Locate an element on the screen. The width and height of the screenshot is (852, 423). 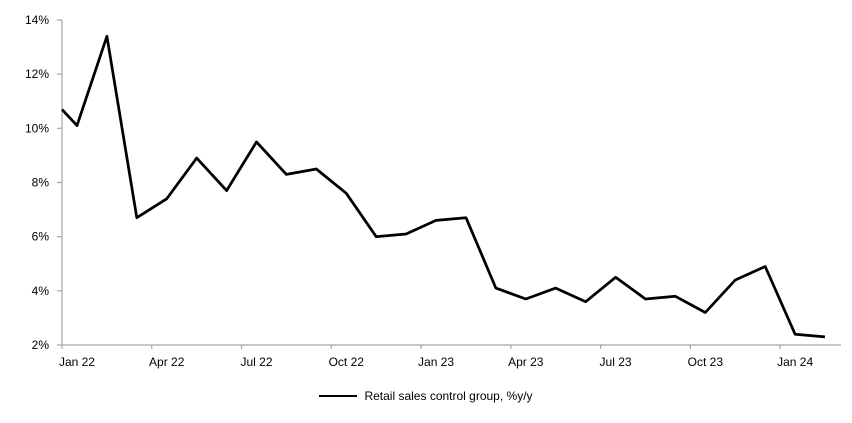
y-axis-tick-label: 2% is located at coordinates (41, 345).